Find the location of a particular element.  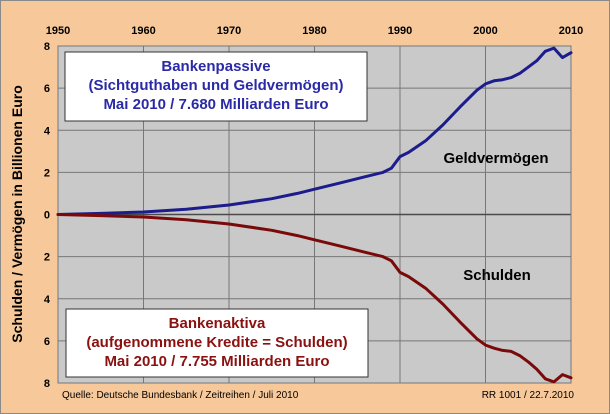

x-tick-label: 2010 is located at coordinates (571, 31).